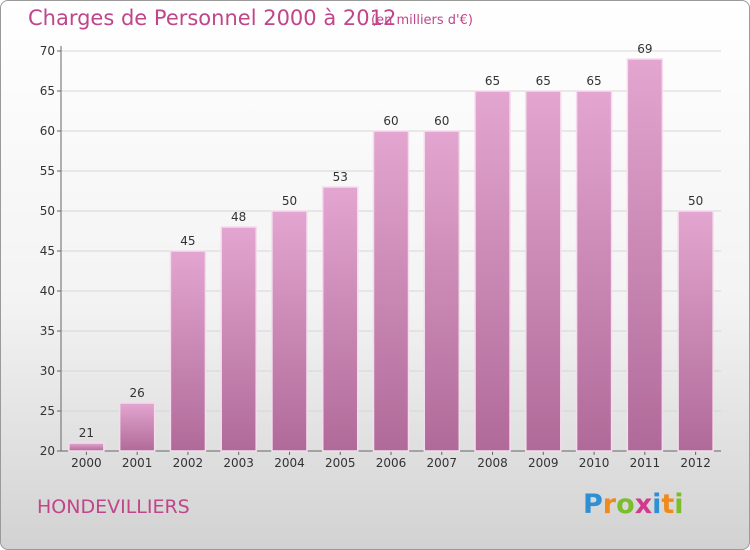  I want to click on x-tick-label: 2011, so click(645, 463).